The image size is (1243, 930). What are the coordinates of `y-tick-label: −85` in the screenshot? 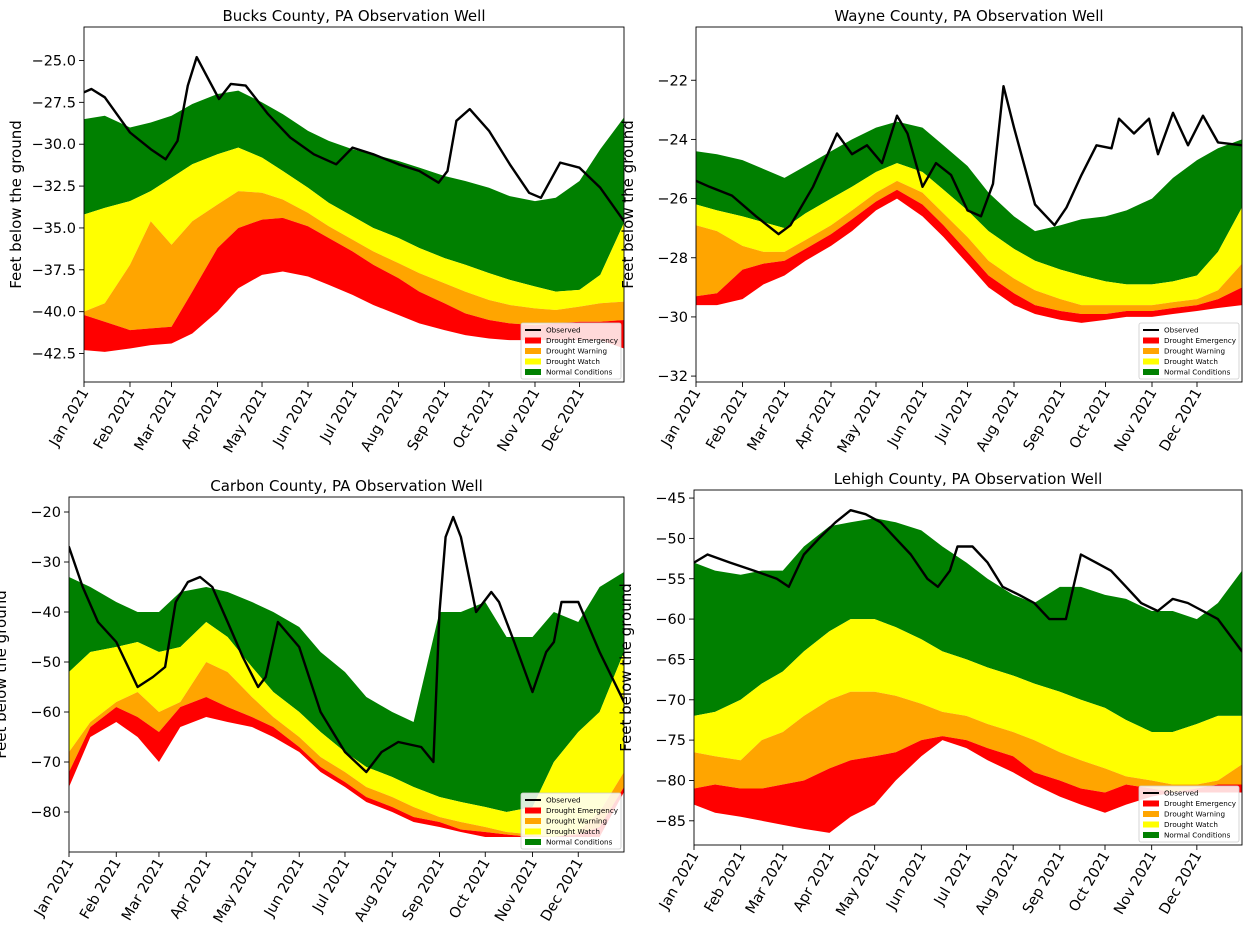 It's located at (670, 822).